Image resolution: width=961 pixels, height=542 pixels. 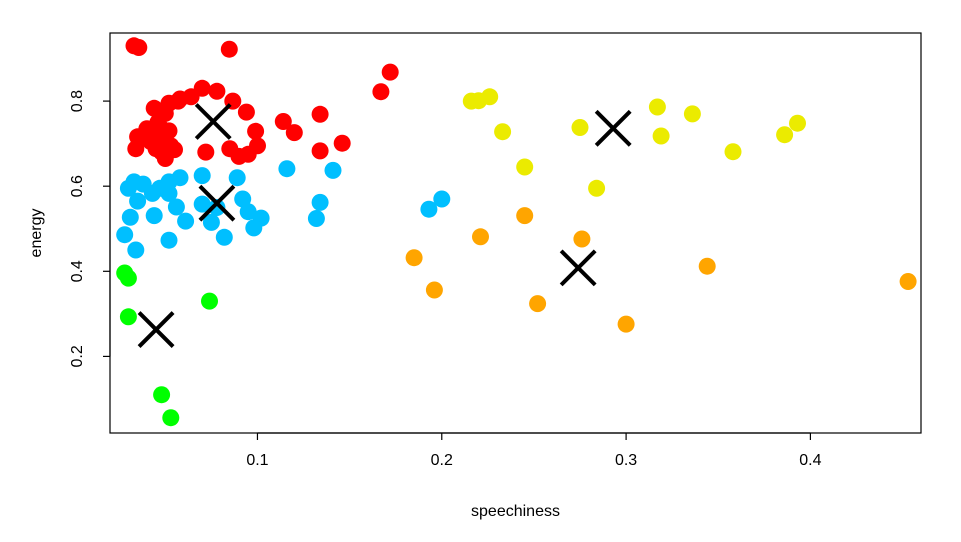 I want to click on y-tick-label-0: 0.2, so click(x=77, y=356).